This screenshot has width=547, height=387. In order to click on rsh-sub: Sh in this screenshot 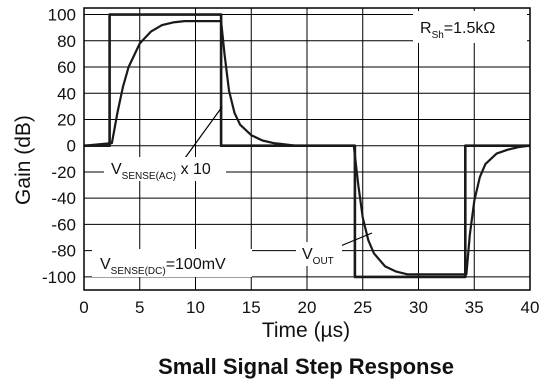, I will do `click(438, 35)`.